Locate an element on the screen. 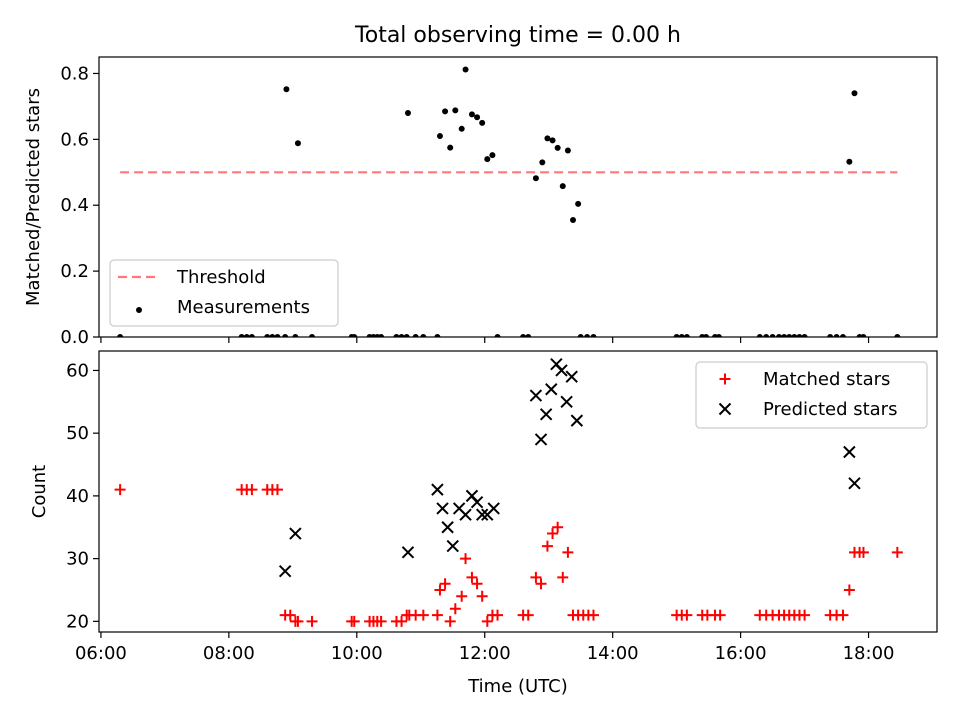 Image resolution: width=960 pixels, height=720 pixels. legend: Matched stars Predicted stars is located at coordinates (811, 395).